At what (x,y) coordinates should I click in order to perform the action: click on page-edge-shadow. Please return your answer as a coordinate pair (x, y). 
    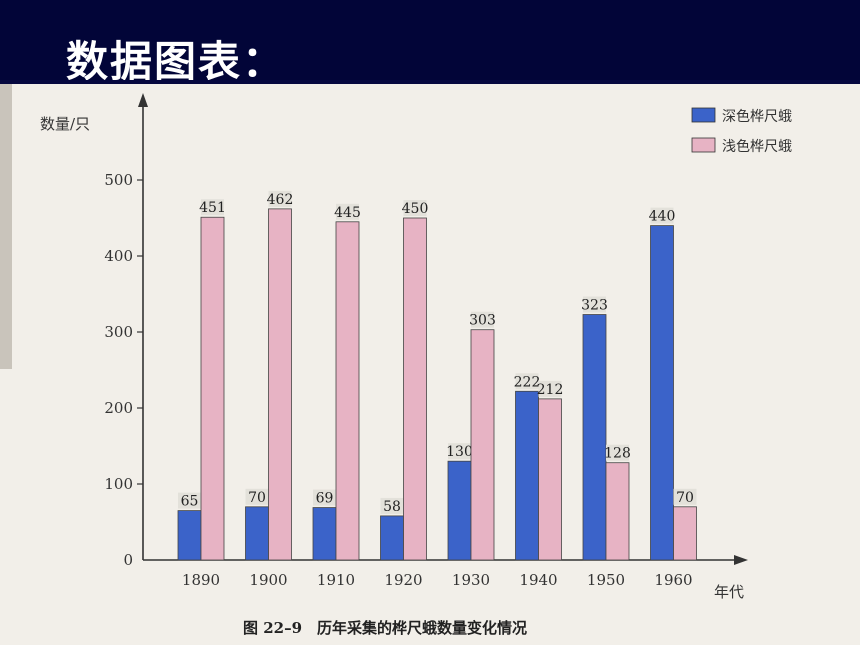
    Looking at the image, I should click on (6, 226).